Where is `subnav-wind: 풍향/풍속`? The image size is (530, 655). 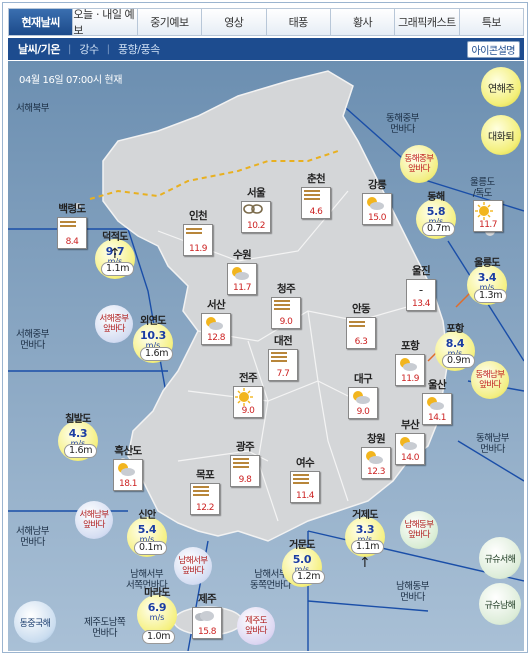
subnav-wind: 풍향/풍속 is located at coordinates (139, 49).